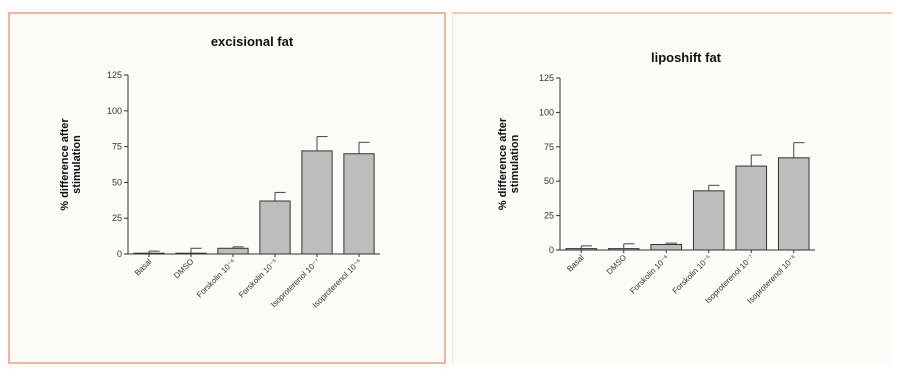 Image resolution: width=899 pixels, height=371 pixels. Describe the element at coordinates (252, 41) in the screenshot. I see `chart-title: excisional fat` at that location.